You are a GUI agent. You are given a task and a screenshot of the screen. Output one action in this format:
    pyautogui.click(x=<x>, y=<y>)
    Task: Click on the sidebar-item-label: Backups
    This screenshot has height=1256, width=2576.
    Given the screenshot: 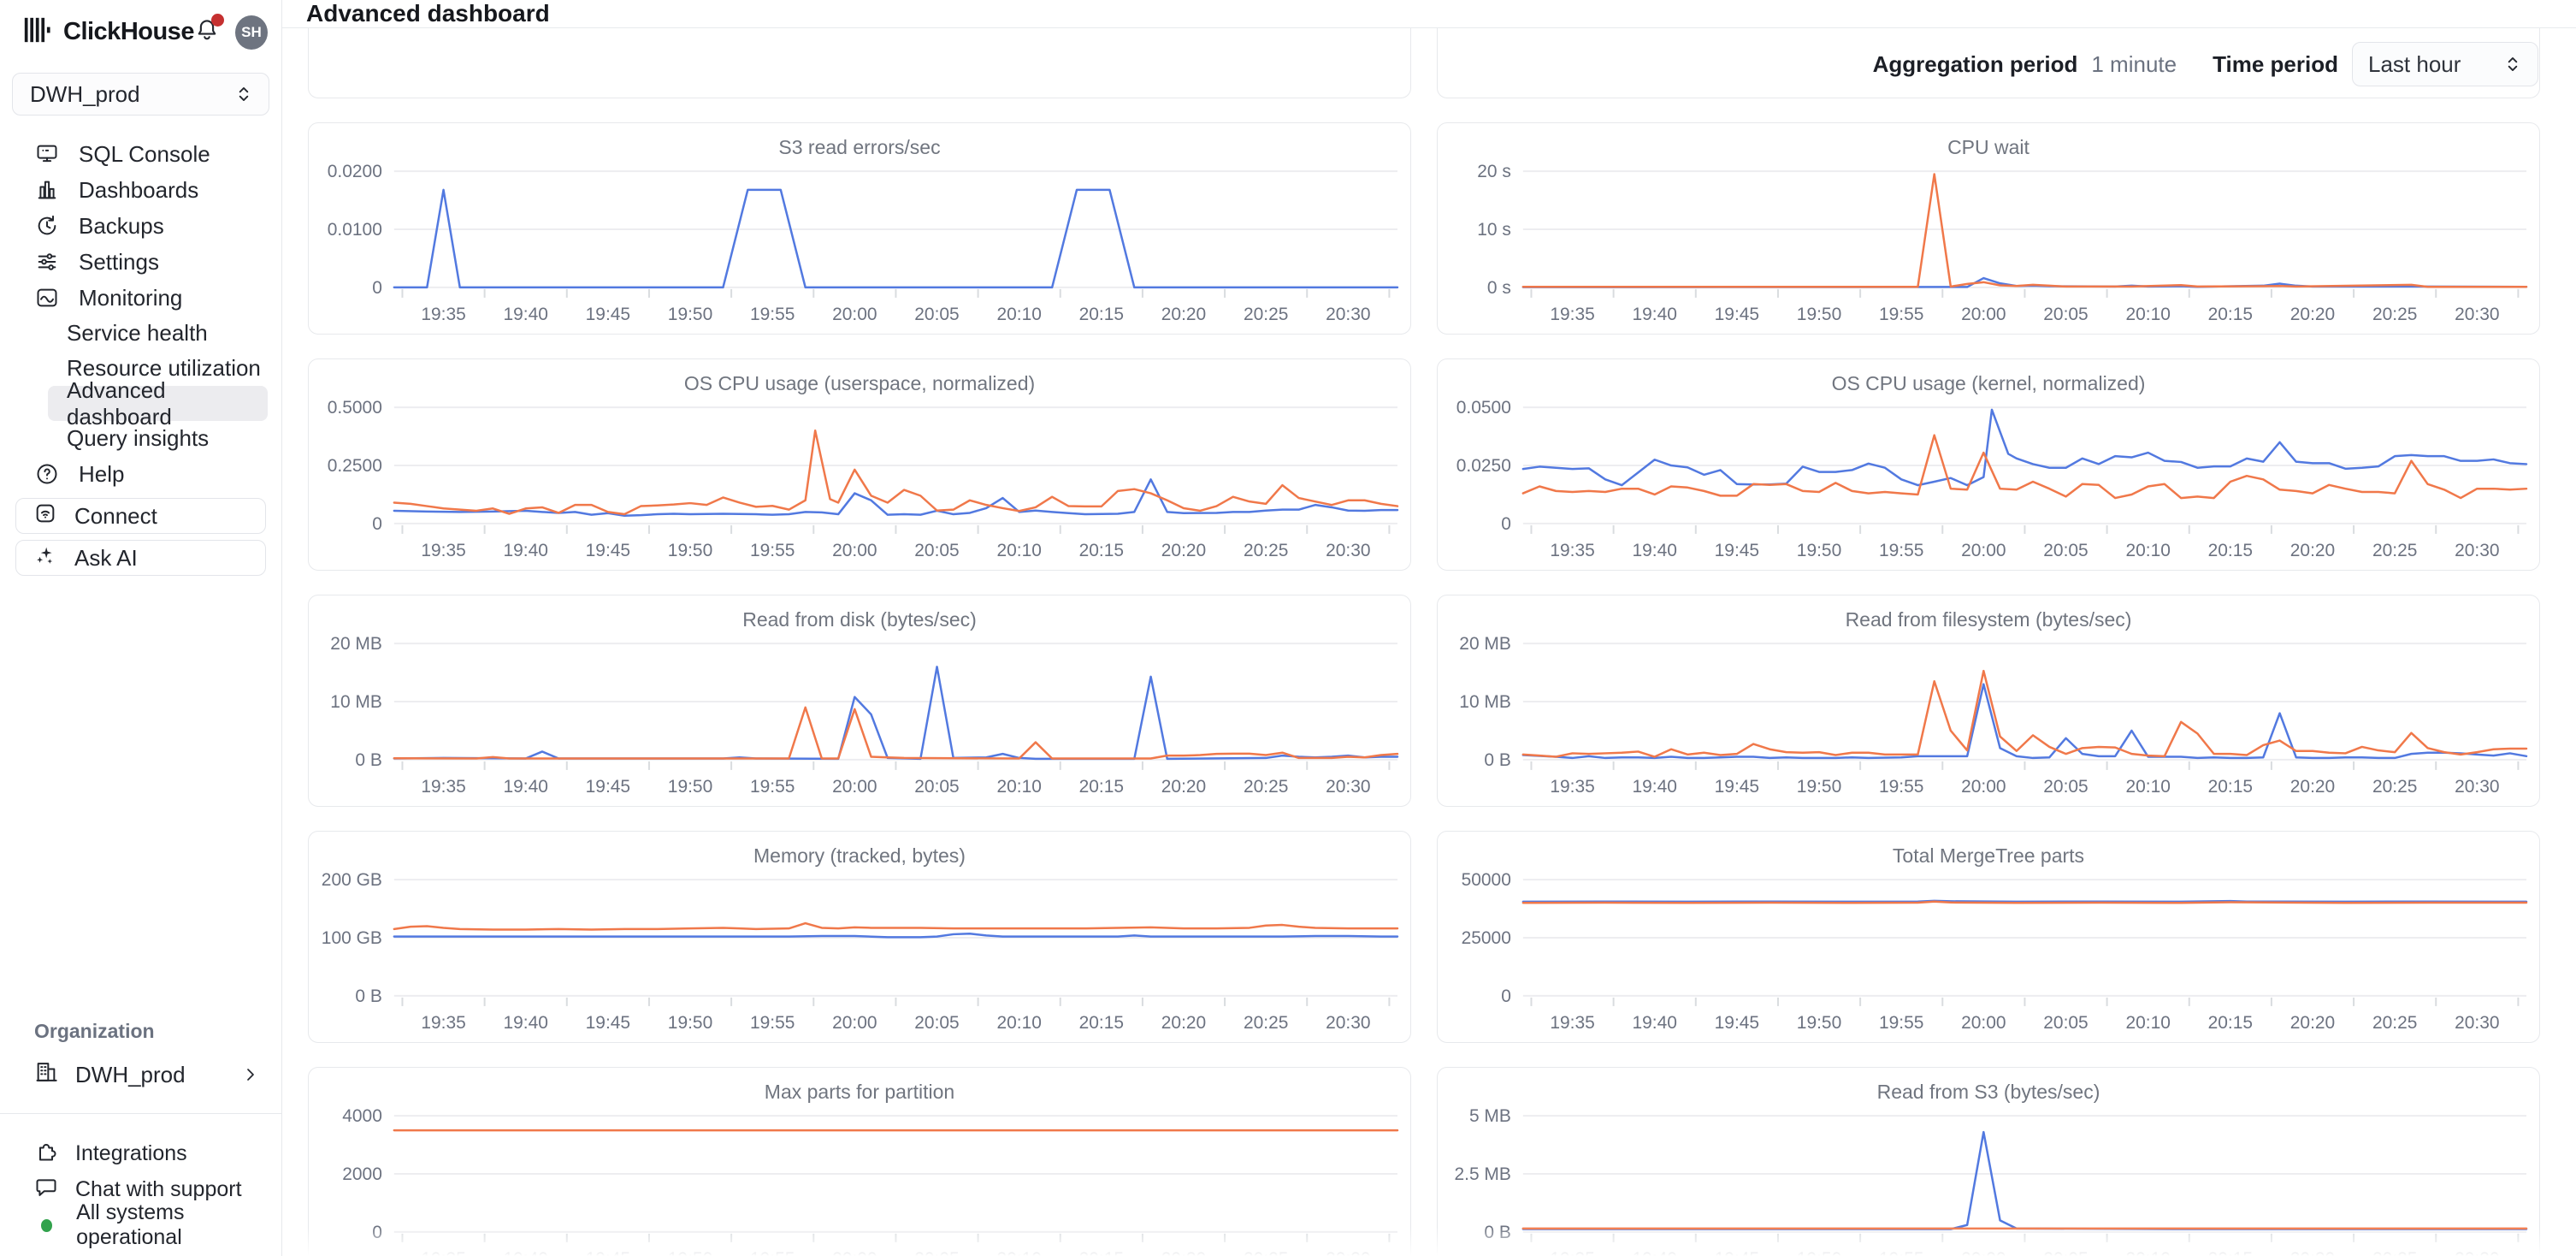 What is the action you would take?
    pyautogui.click(x=121, y=226)
    